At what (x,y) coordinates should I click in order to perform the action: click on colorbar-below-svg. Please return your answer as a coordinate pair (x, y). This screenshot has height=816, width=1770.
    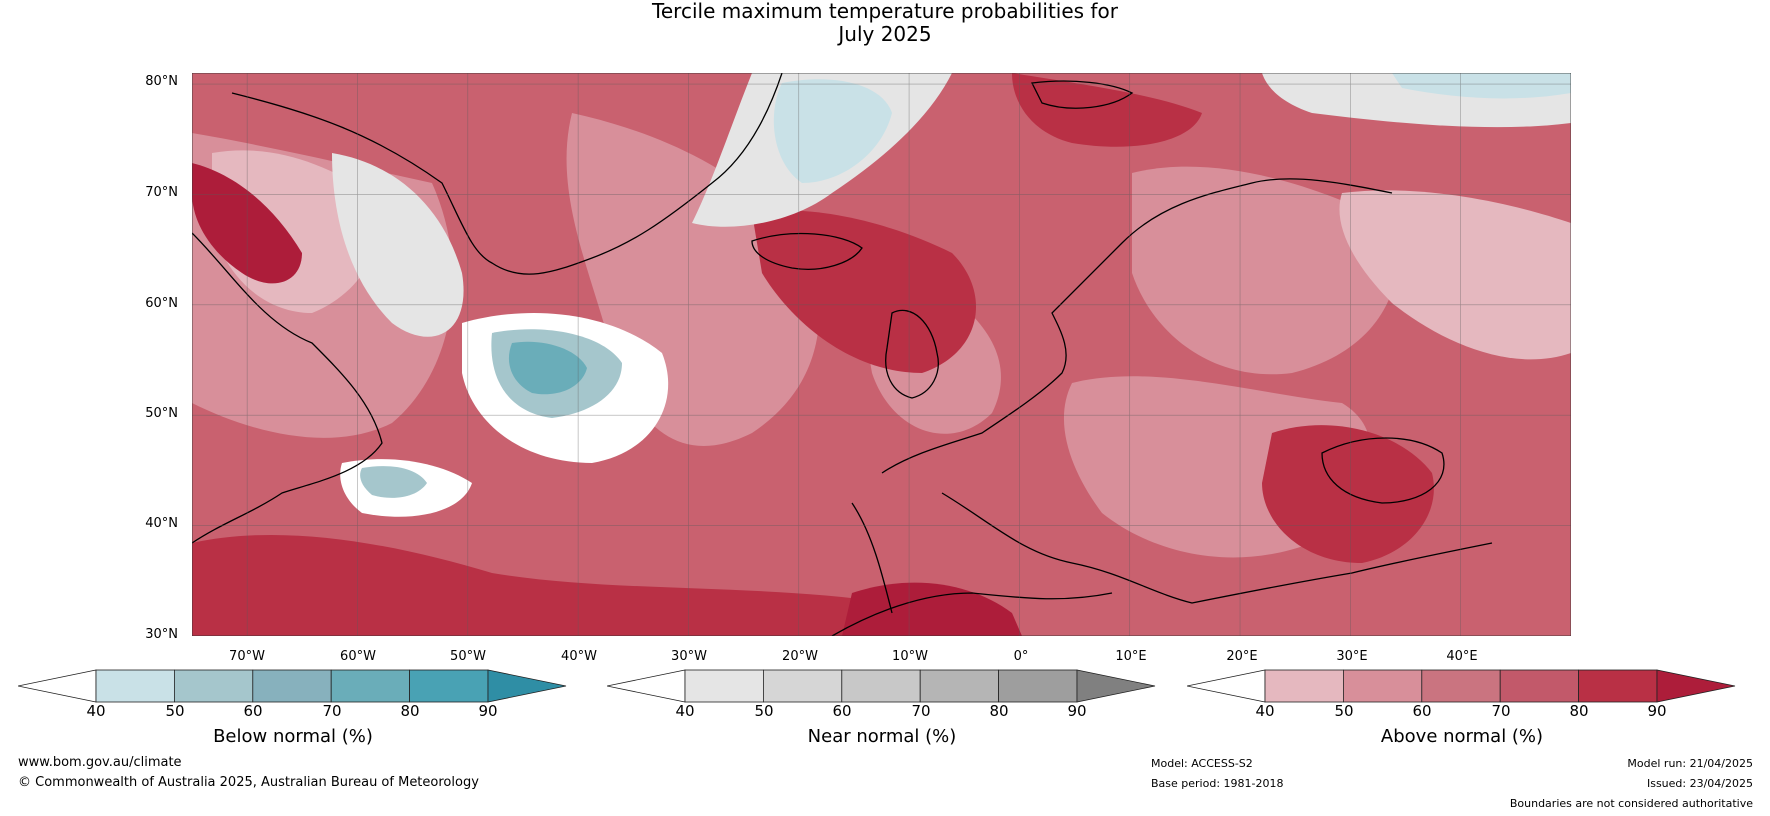
    Looking at the image, I should click on (292, 686).